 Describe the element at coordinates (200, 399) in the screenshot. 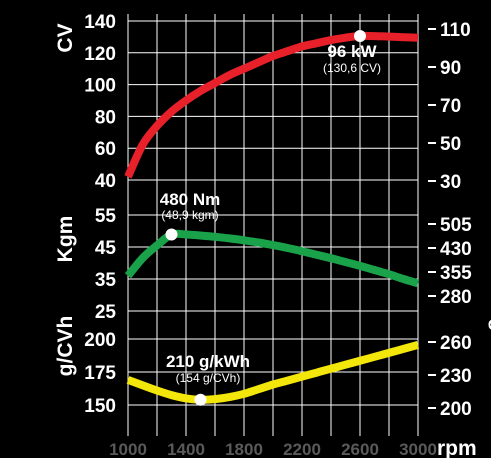

I see `consumption-peak-marker` at that location.